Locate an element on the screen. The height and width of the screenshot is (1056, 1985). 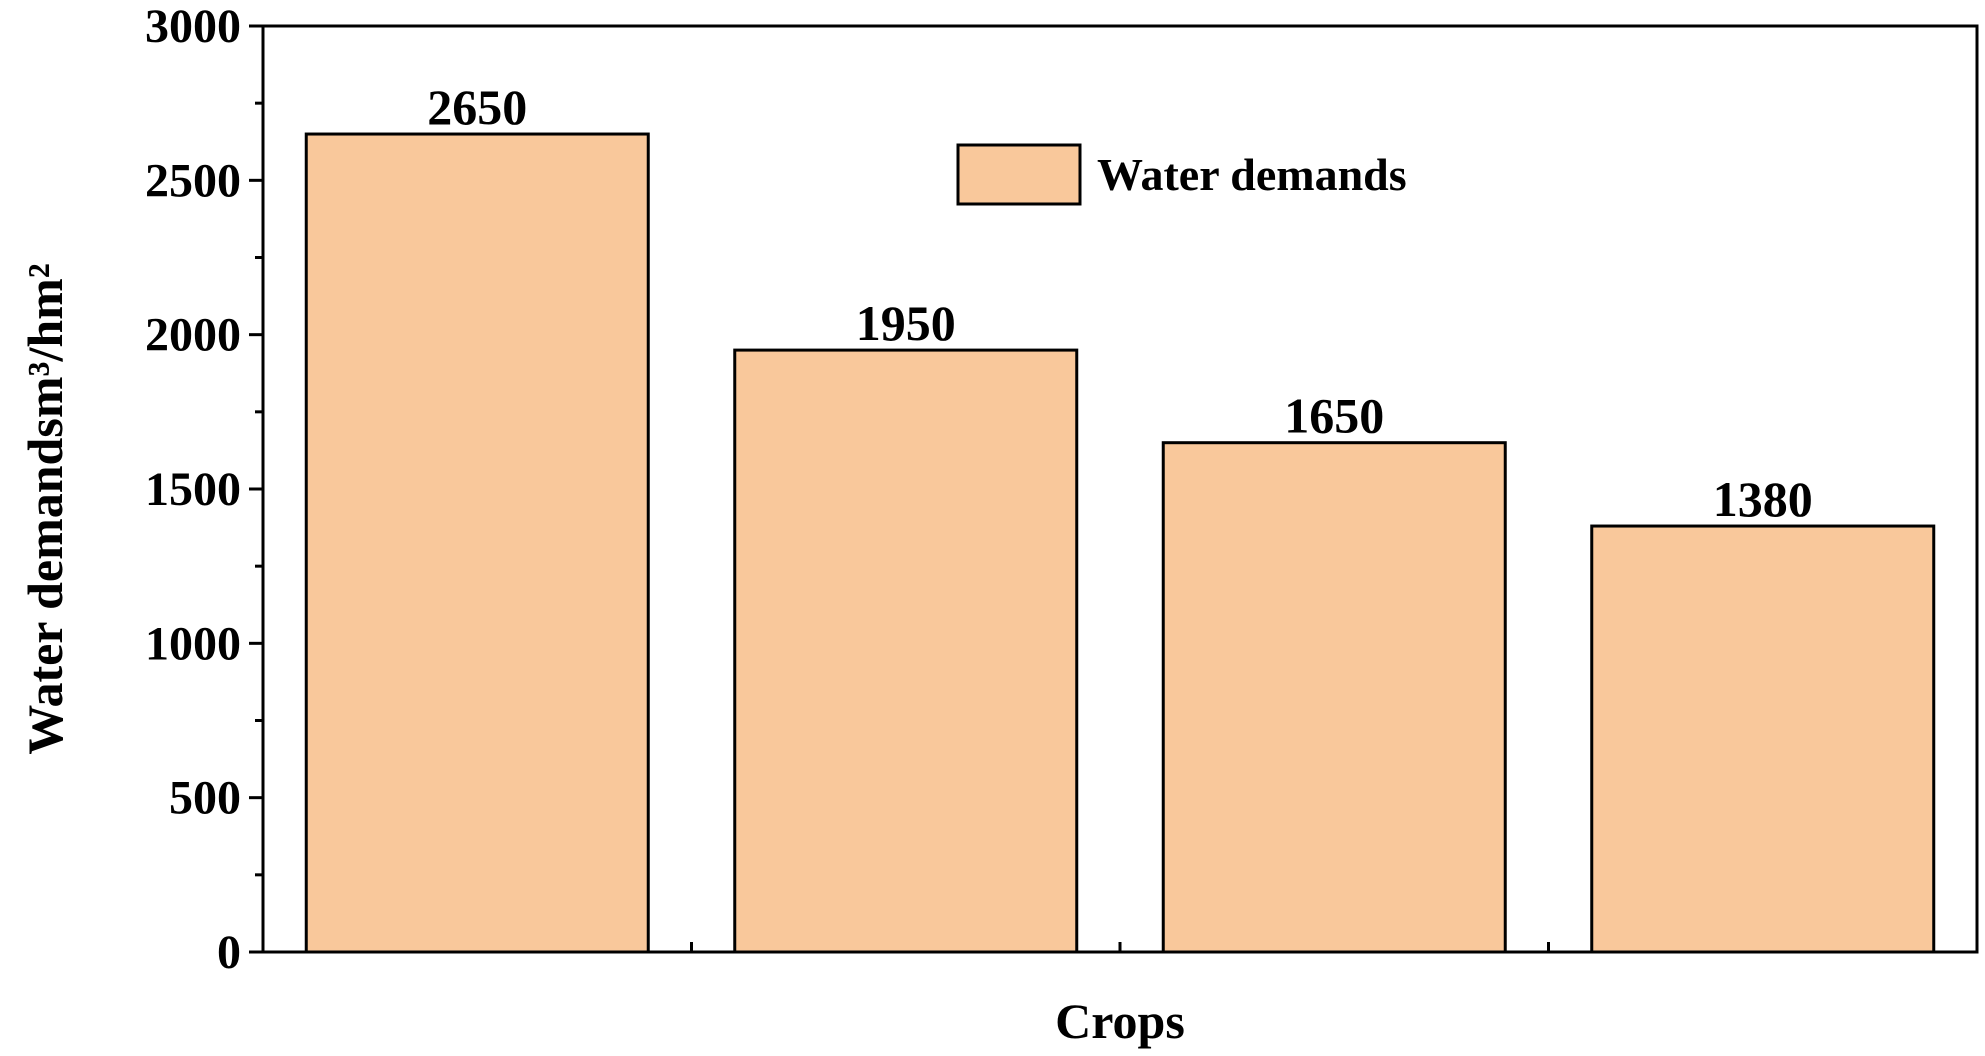
y-tick-label: 2000 is located at coordinates (193, 335).